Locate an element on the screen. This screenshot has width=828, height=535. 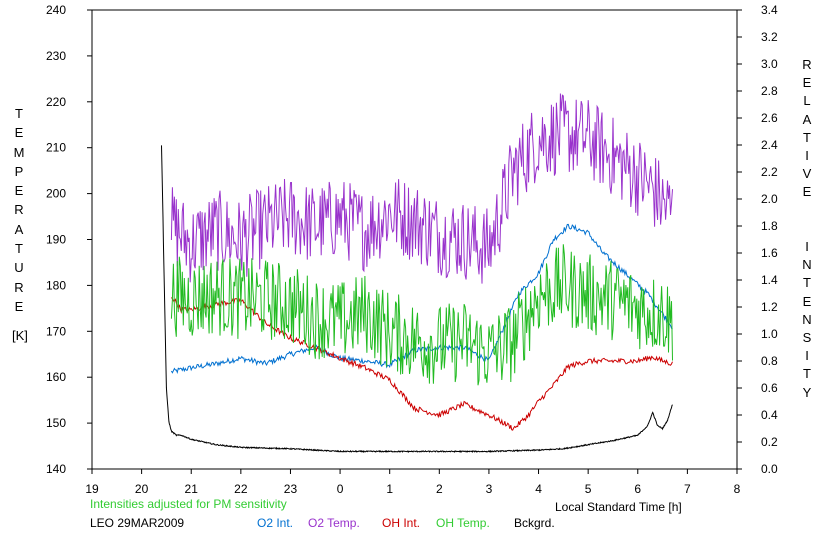
right-tick-label: 0.4 is located at coordinates (769, 415).